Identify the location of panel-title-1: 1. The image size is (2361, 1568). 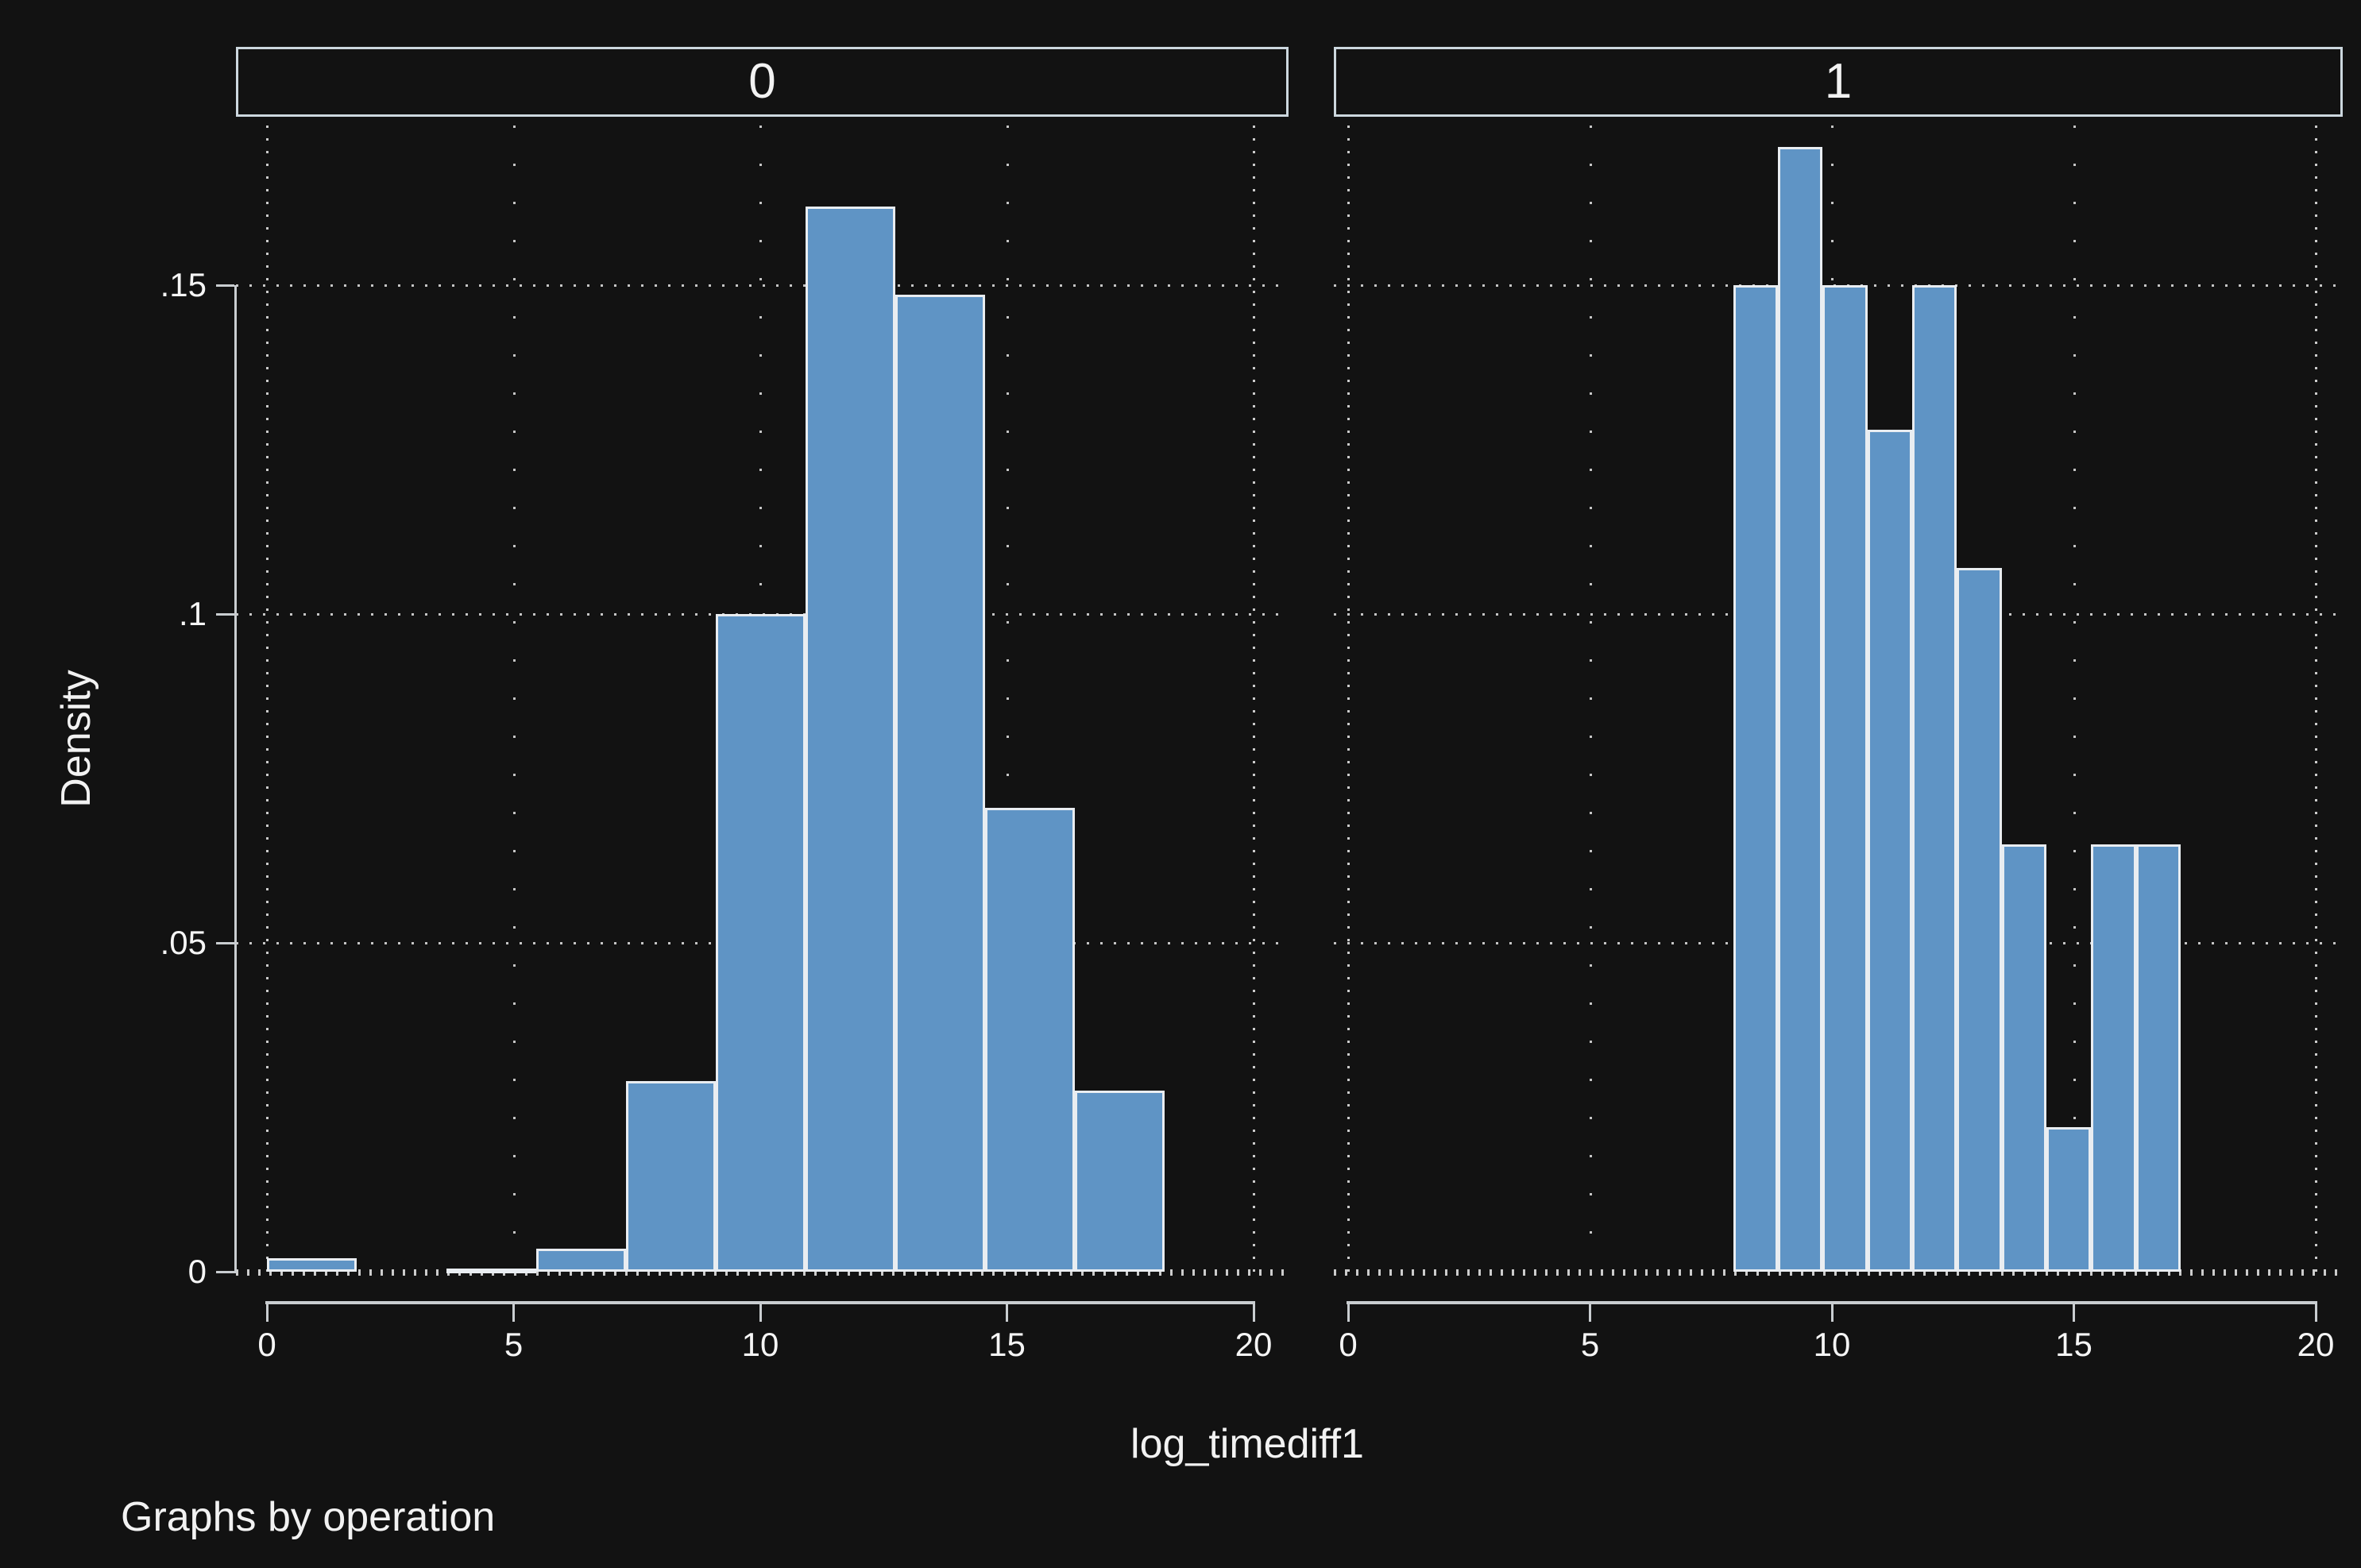
(1838, 81).